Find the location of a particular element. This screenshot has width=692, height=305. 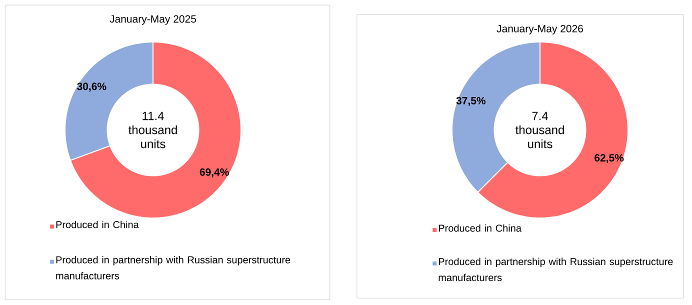

data-label: 69,4% is located at coordinates (214, 173).